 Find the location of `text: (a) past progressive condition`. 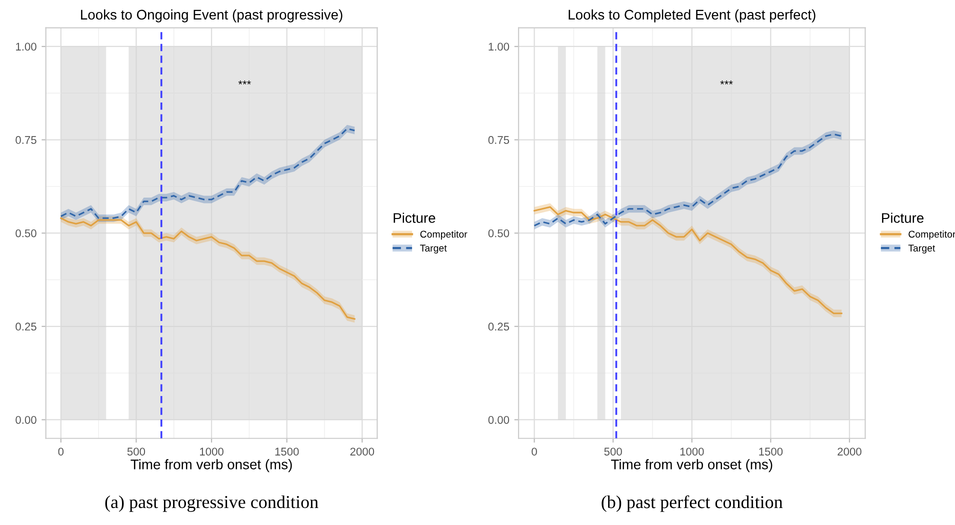

text: (a) past progressive condition is located at coordinates (211, 503).